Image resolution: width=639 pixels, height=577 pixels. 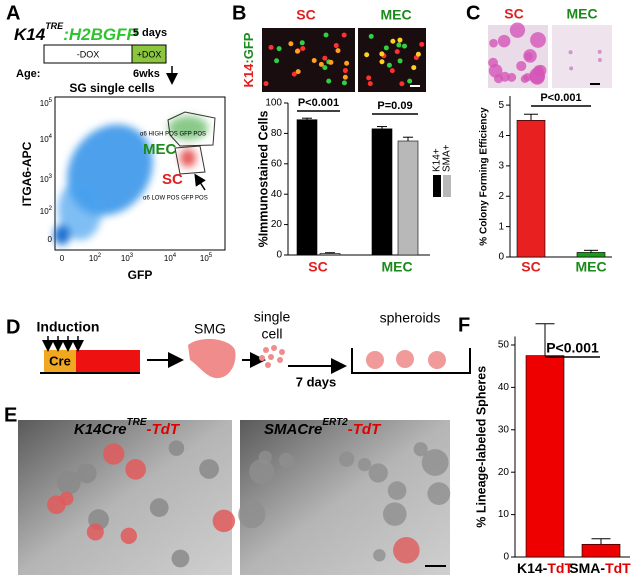 I want to click on image-label: SC, so click(x=513, y=14).